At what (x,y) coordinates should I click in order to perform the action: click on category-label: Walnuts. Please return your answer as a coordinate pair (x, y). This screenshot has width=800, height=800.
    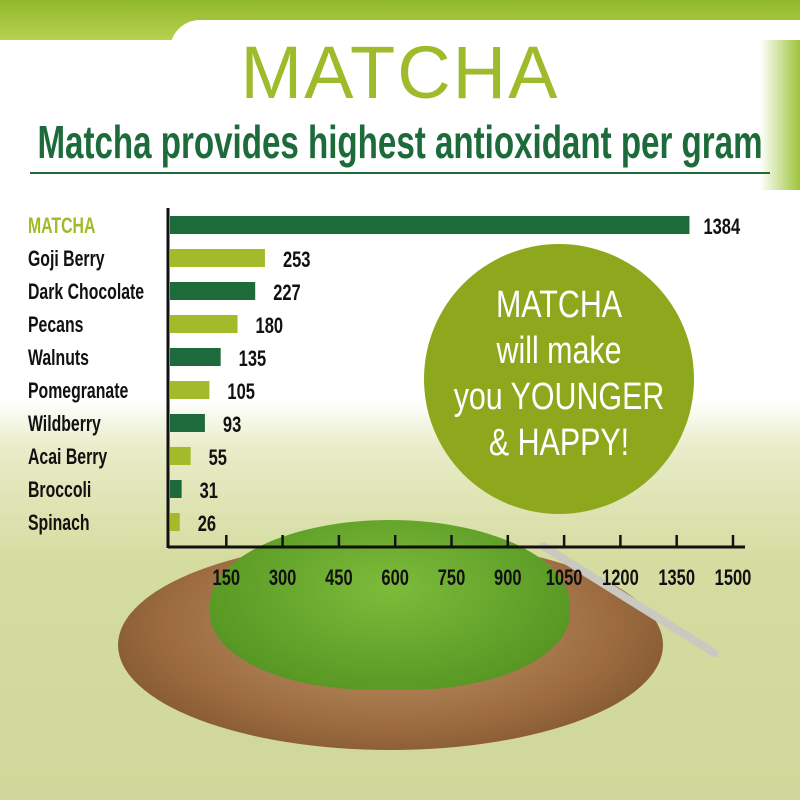
    Looking at the image, I should click on (58, 359).